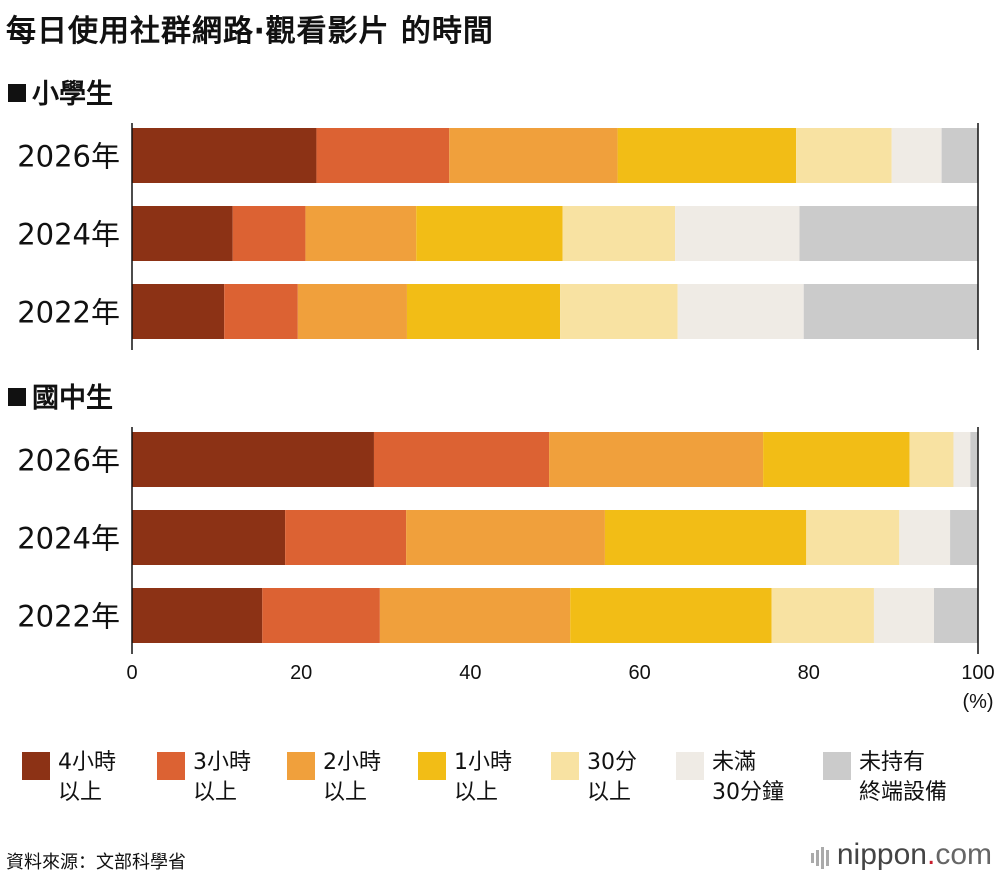 The height and width of the screenshot is (884, 1000). Describe the element at coordinates (612, 778) in the screenshot. I see `legend-label: 30分以上` at that location.